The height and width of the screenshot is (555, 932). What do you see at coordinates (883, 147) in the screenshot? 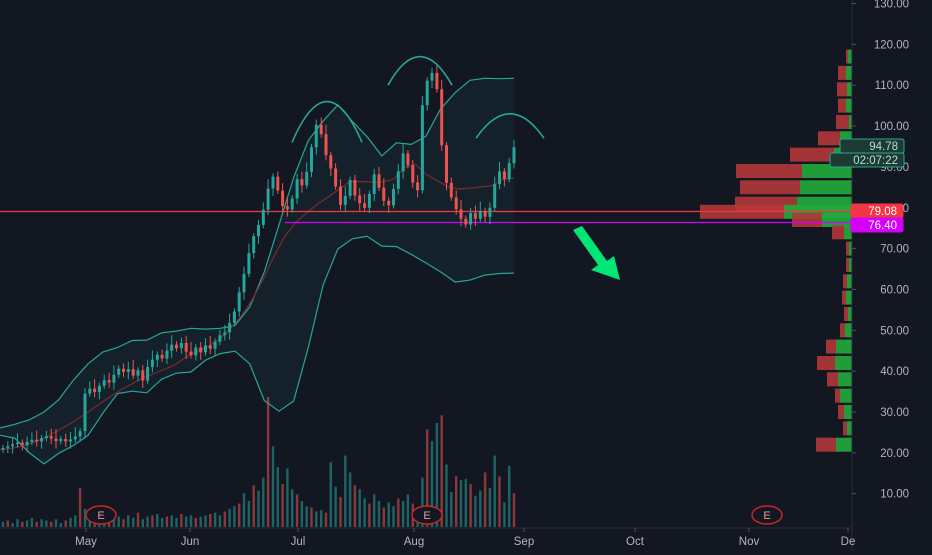
I see `price-label-text: 94.78` at bounding box center [883, 147].